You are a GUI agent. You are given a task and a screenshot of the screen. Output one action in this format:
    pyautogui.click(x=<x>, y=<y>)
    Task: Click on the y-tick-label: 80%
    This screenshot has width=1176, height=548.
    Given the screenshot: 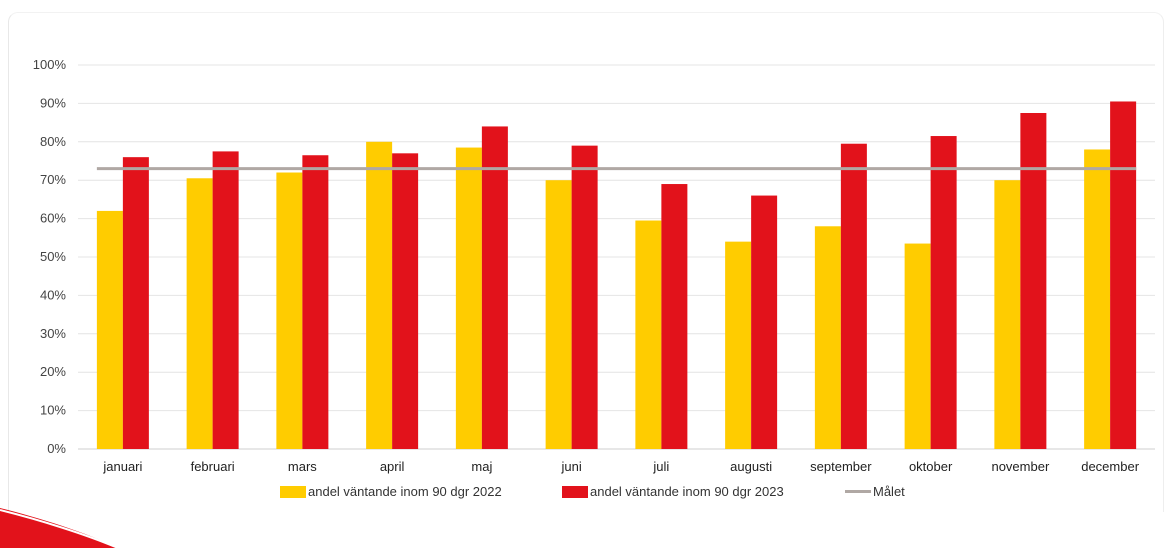 What is the action you would take?
    pyautogui.click(x=53, y=141)
    